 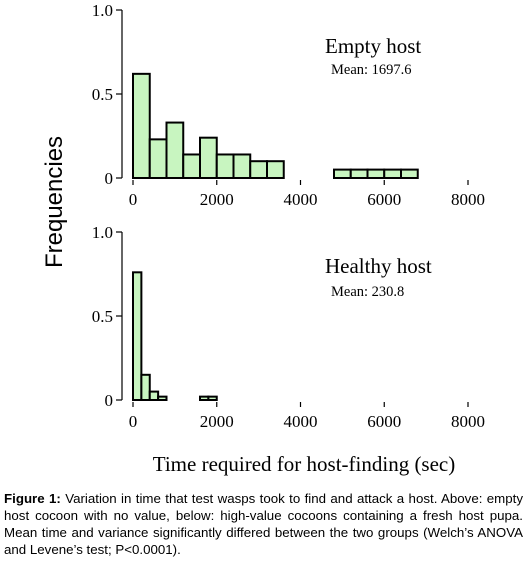 I want to click on y-ticks-top: 0 0.5 1.0, so click(x=107, y=94).